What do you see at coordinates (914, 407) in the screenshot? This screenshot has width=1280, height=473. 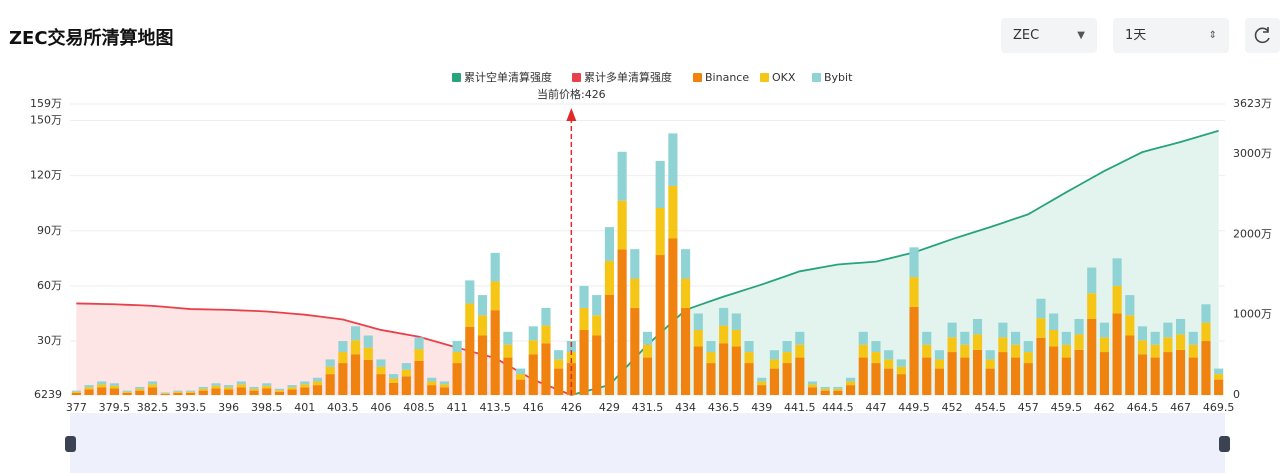 I see `x-tick-label: 449.5` at bounding box center [914, 407].